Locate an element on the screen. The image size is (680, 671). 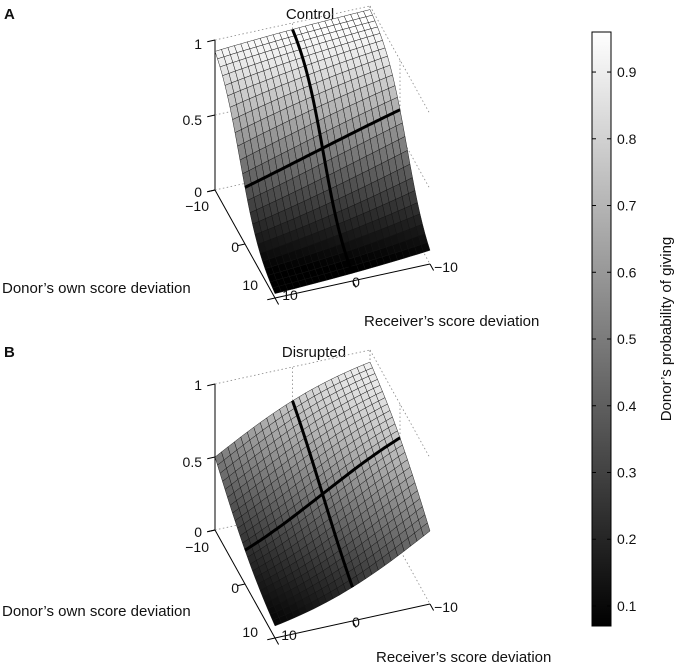
panel-a-z-tick-0: 0 is located at coordinates (198, 192).